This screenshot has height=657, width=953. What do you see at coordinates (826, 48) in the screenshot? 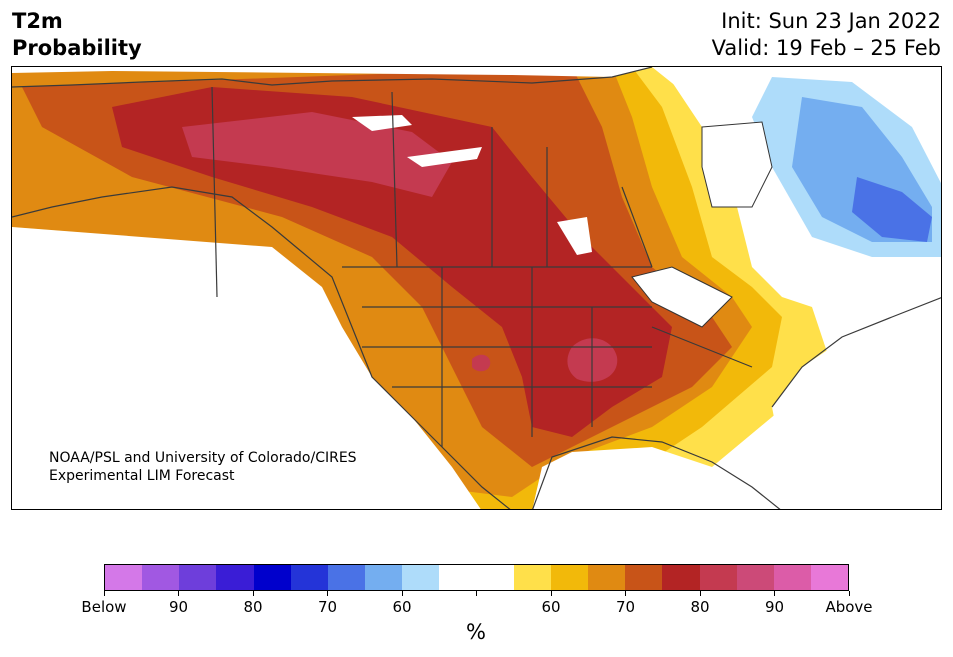
I see `valid-range: Valid: 19 Feb – 25 Feb` at bounding box center [826, 48].